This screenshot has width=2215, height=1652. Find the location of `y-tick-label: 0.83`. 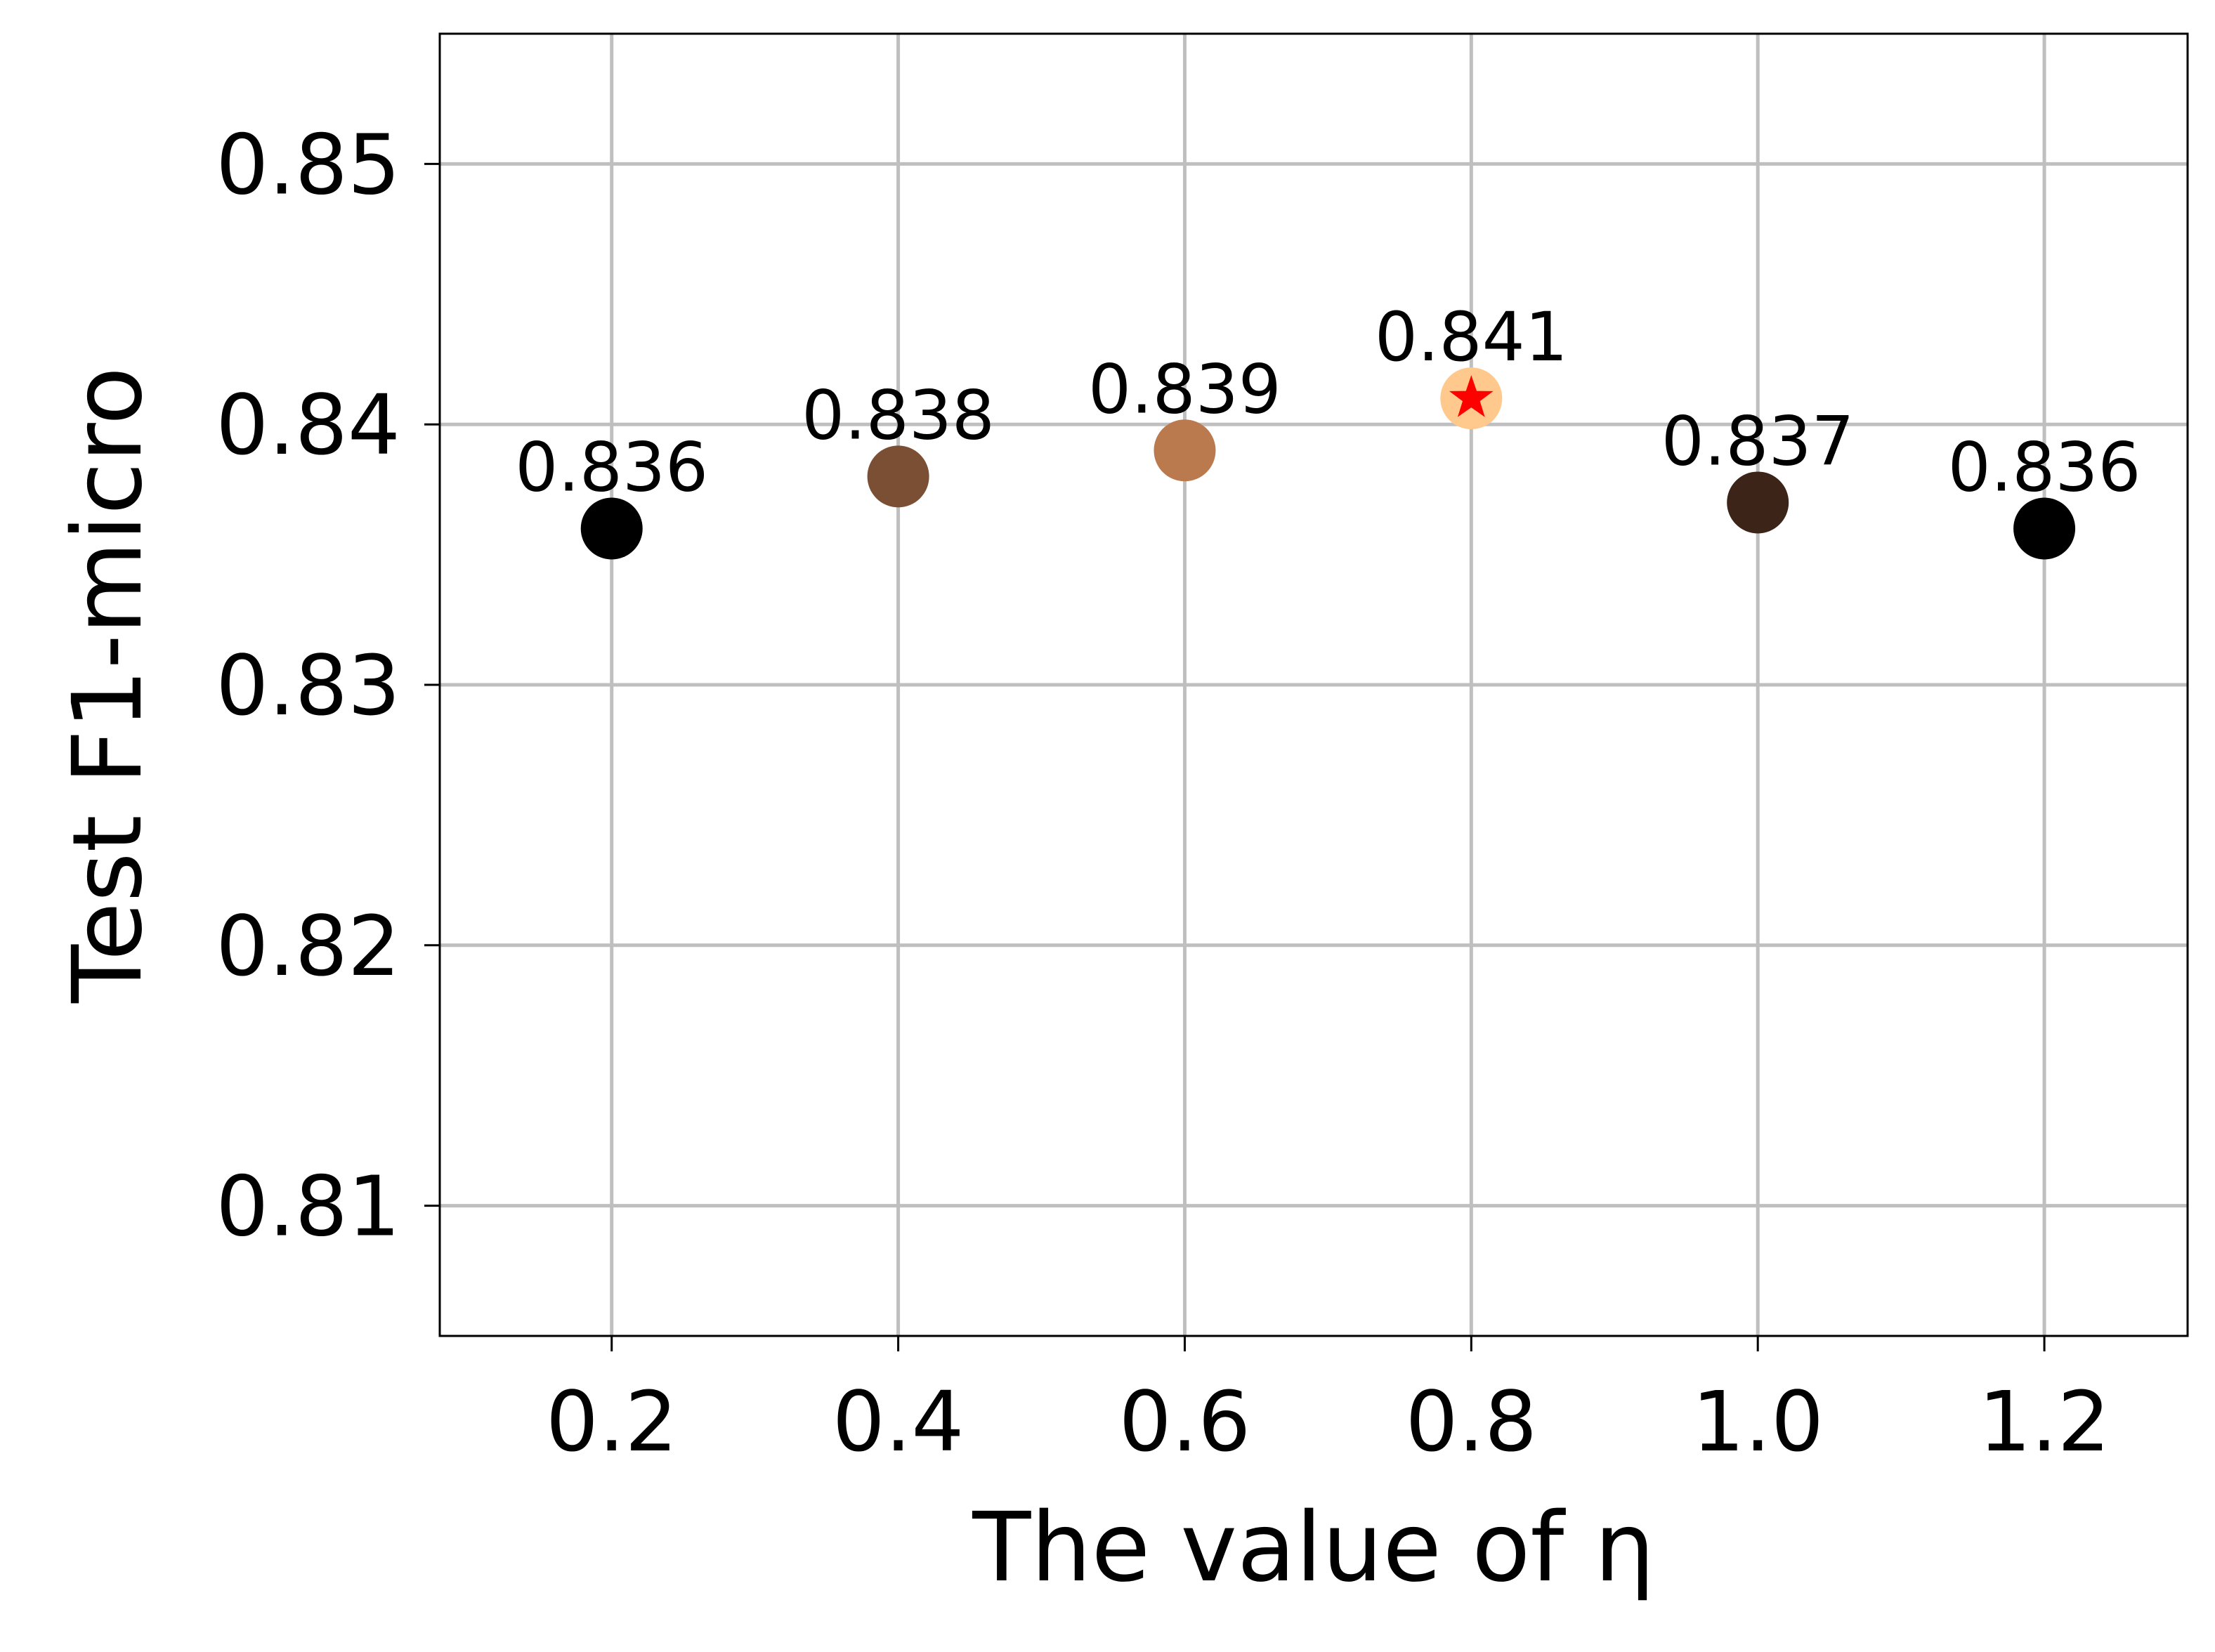

y-tick-label: 0.83 is located at coordinates (308, 685).